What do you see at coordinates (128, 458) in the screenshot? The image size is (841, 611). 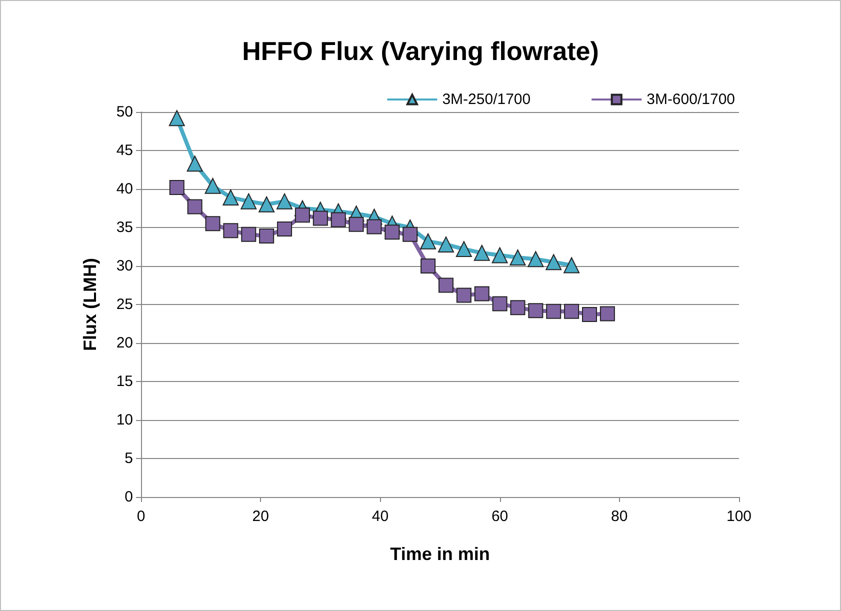 I see `y-tick-label: 5` at bounding box center [128, 458].